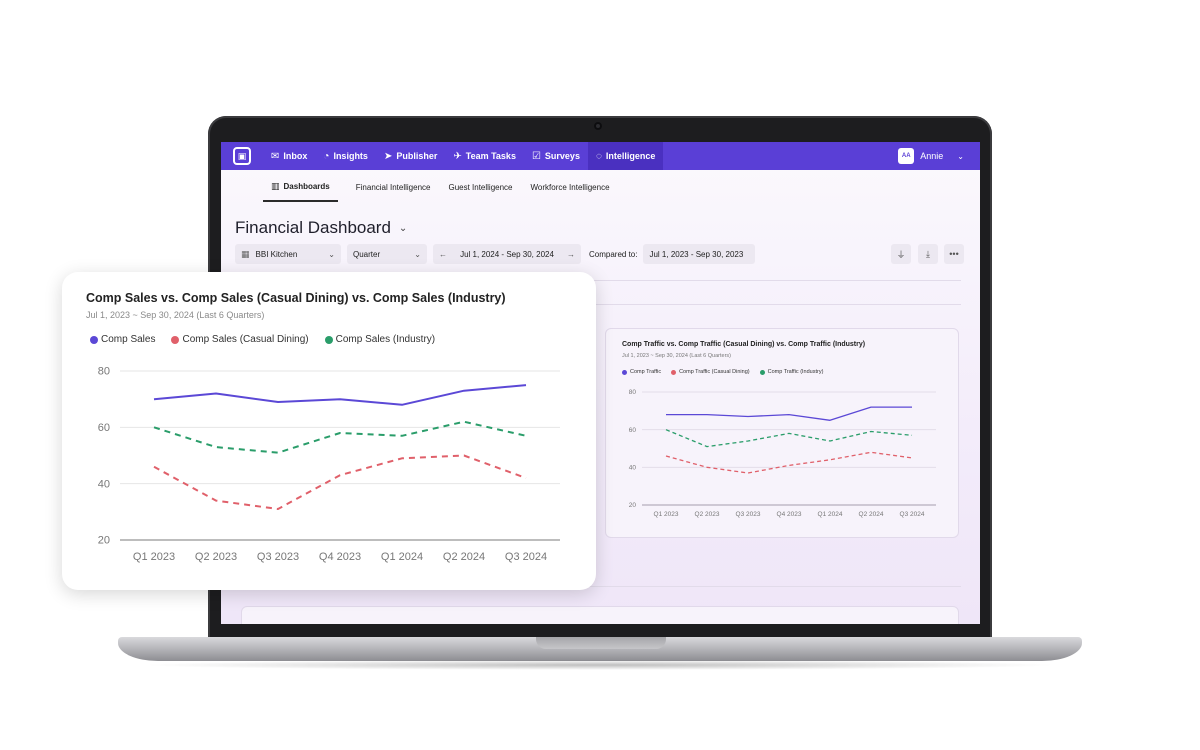  What do you see at coordinates (600, 615) in the screenshot?
I see `next-card` at bounding box center [600, 615].